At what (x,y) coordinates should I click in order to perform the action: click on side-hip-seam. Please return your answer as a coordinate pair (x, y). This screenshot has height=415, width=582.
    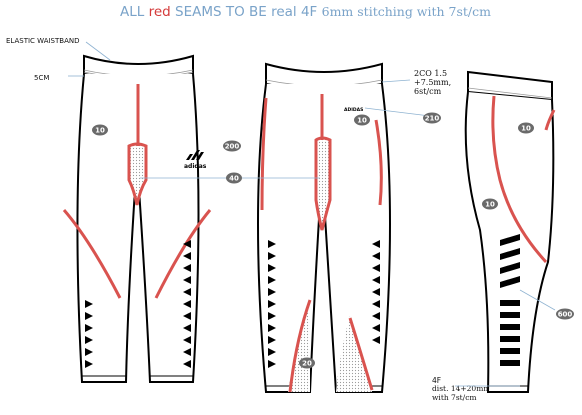
    Looking at the image, I should click on (550, 120).